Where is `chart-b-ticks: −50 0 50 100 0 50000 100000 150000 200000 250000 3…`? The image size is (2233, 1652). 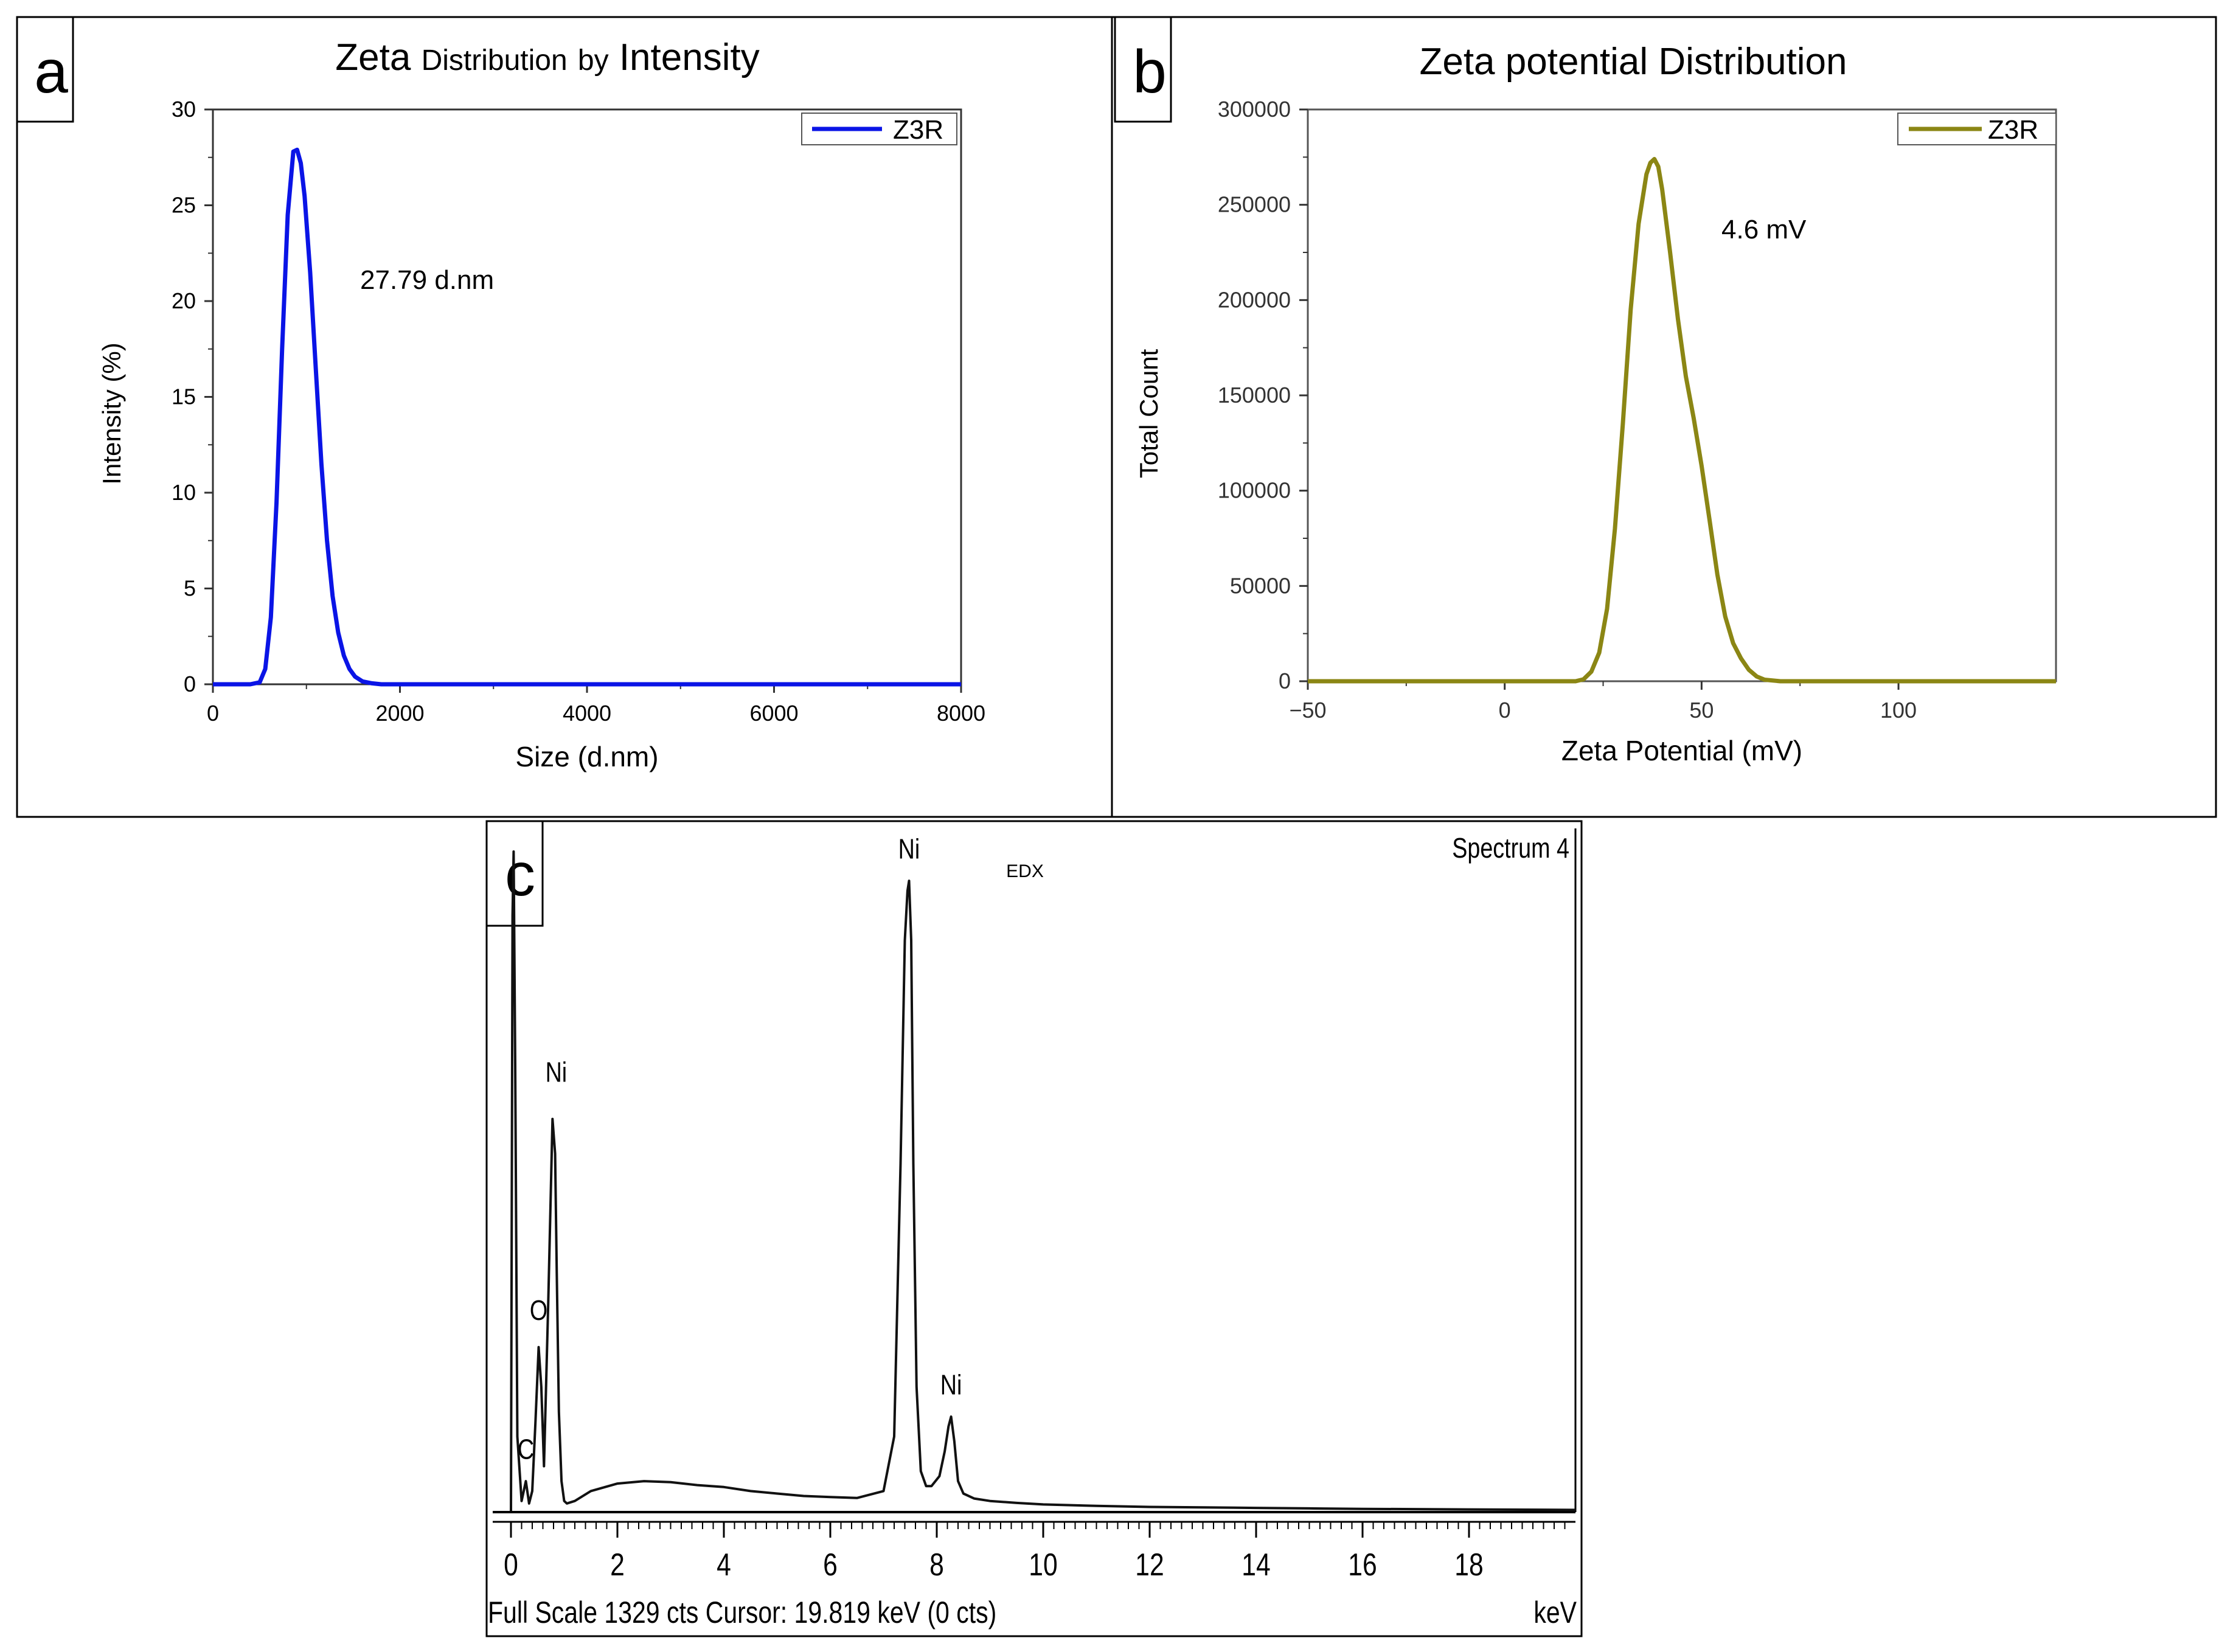
chart-b-ticks: −50 0 50 100 0 50000 100000 150000 200000 250000 3… is located at coordinates (1568, 410).